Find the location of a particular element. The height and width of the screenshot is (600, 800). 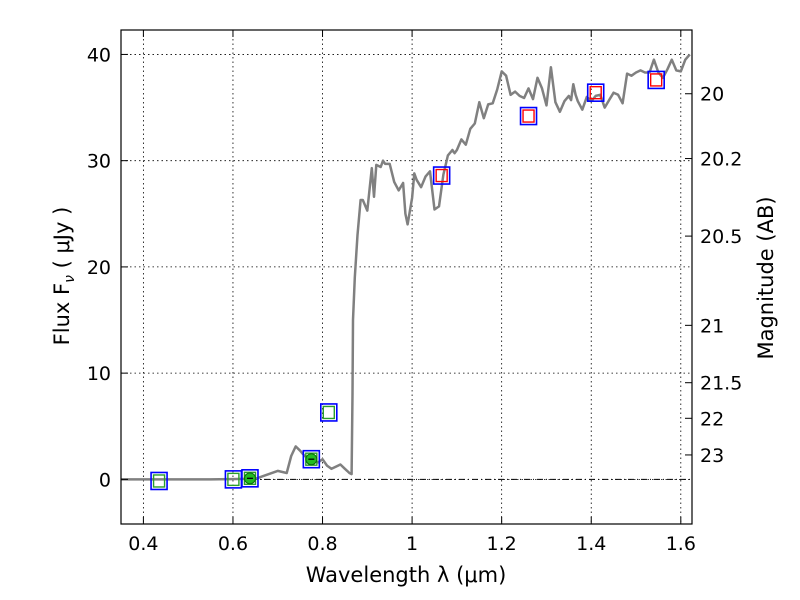

y-axis-label-subscript: ν is located at coordinates (70, 279).